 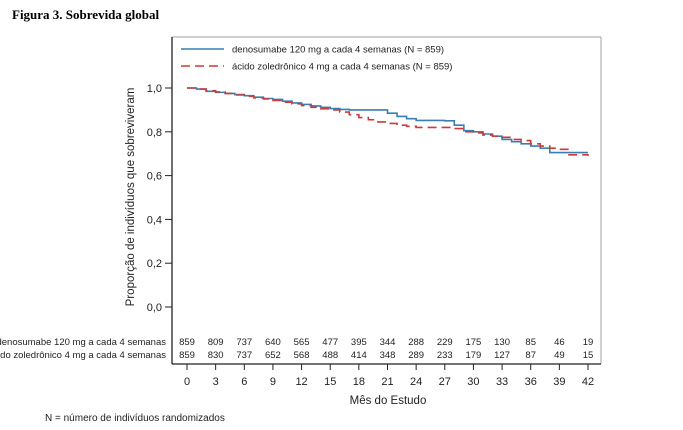 I want to click on at-risk-value: 19, so click(x=588, y=342).